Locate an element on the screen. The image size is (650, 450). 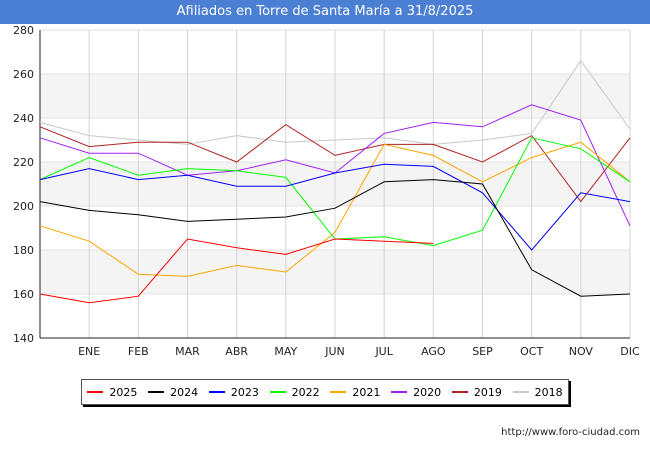
x-tick-label: JUN is located at coordinates (334, 351).